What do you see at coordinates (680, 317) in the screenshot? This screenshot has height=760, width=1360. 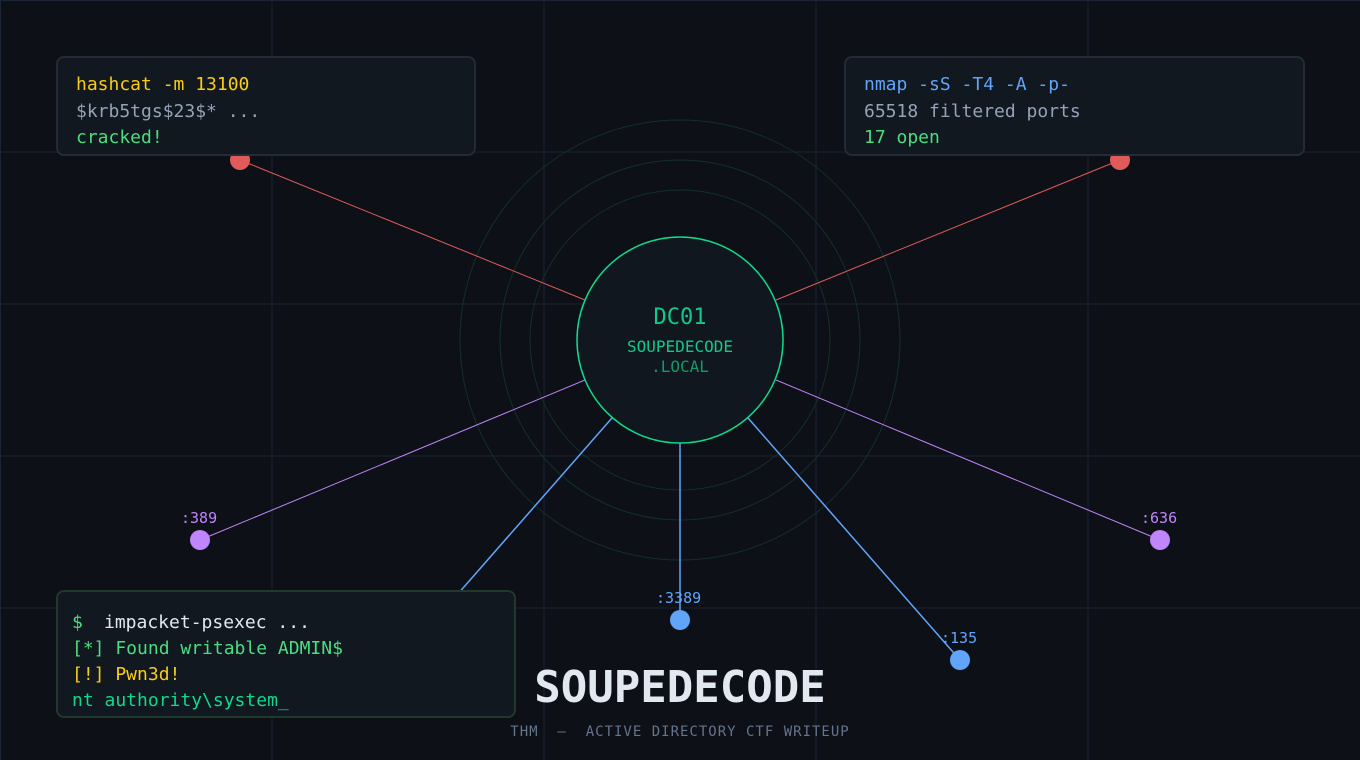 I see `dc-name: DC01` at bounding box center [680, 317].